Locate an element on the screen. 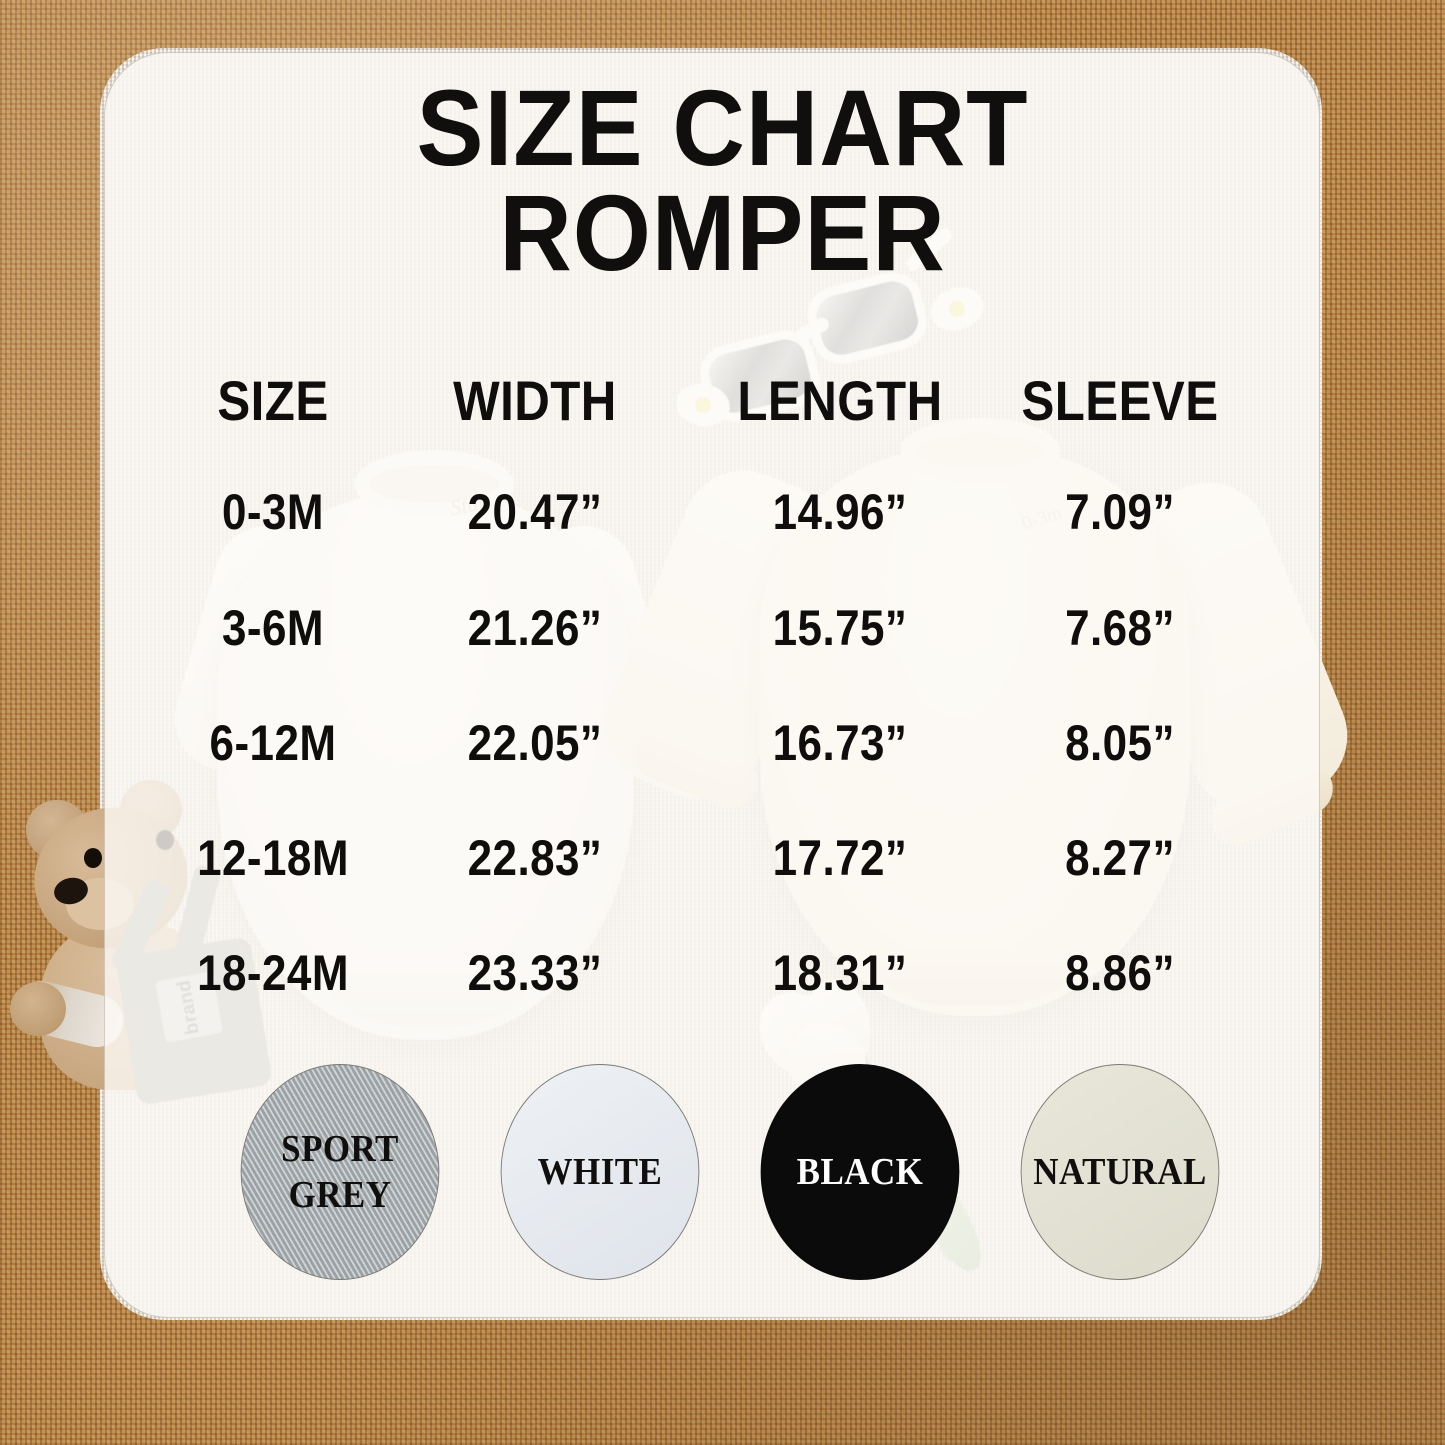 The height and width of the screenshot is (1445, 1445). column-header-width: WIDTH is located at coordinates (535, 400).